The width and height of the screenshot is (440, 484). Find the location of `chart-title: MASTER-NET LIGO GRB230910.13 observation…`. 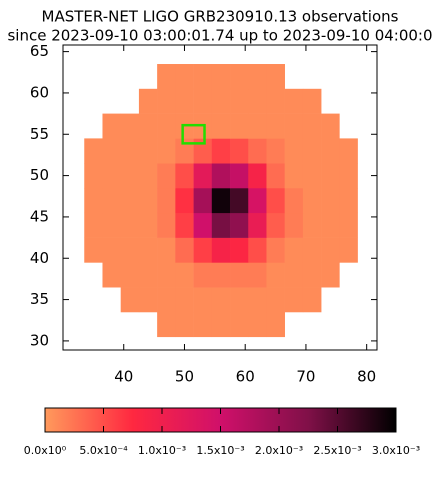

chart-title: MASTER-NET LIGO GRB230910.13 observation… is located at coordinates (220, 17).